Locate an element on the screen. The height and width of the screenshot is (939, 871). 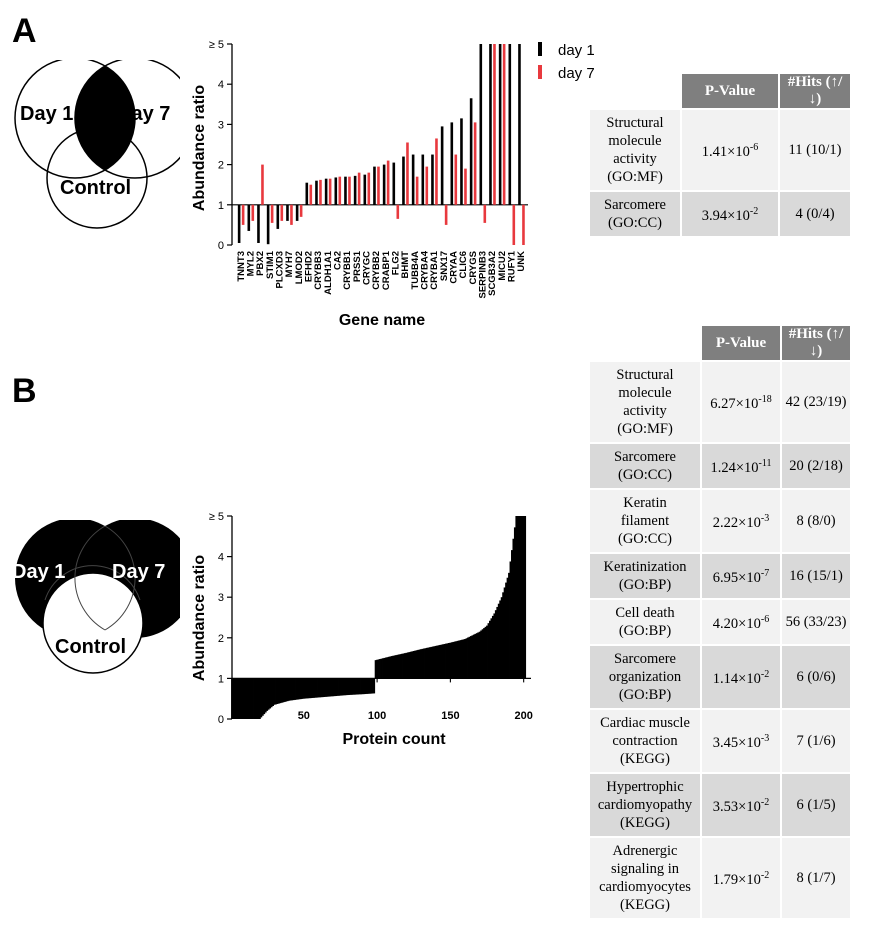
p-value-exponent: -2 is located at coordinates (754, 212).